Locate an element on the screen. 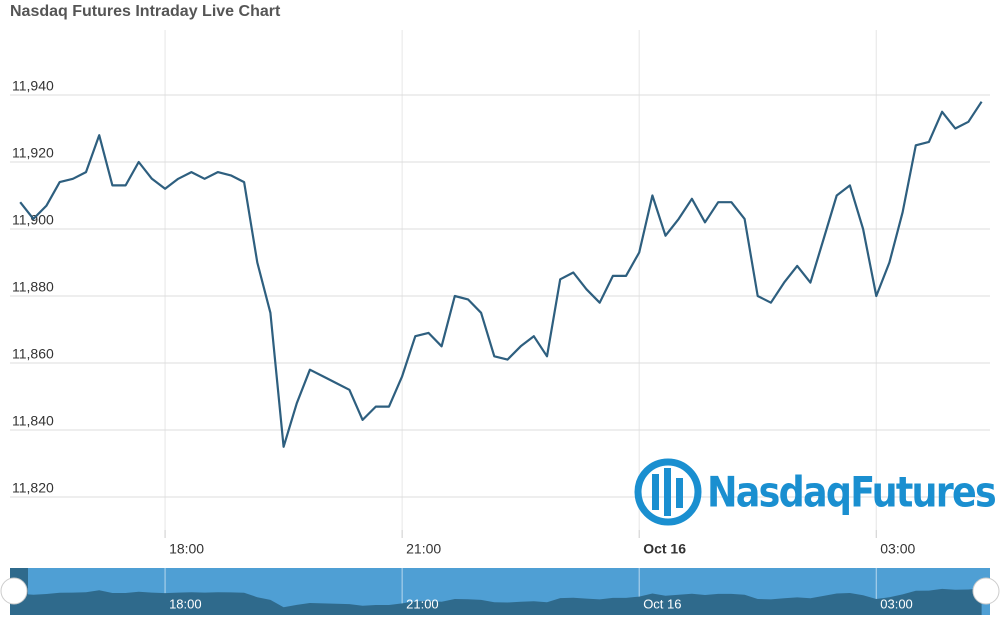 Image resolution: width=1000 pixels, height=625 pixels. x-tick-label: 18:00 is located at coordinates (186, 549).